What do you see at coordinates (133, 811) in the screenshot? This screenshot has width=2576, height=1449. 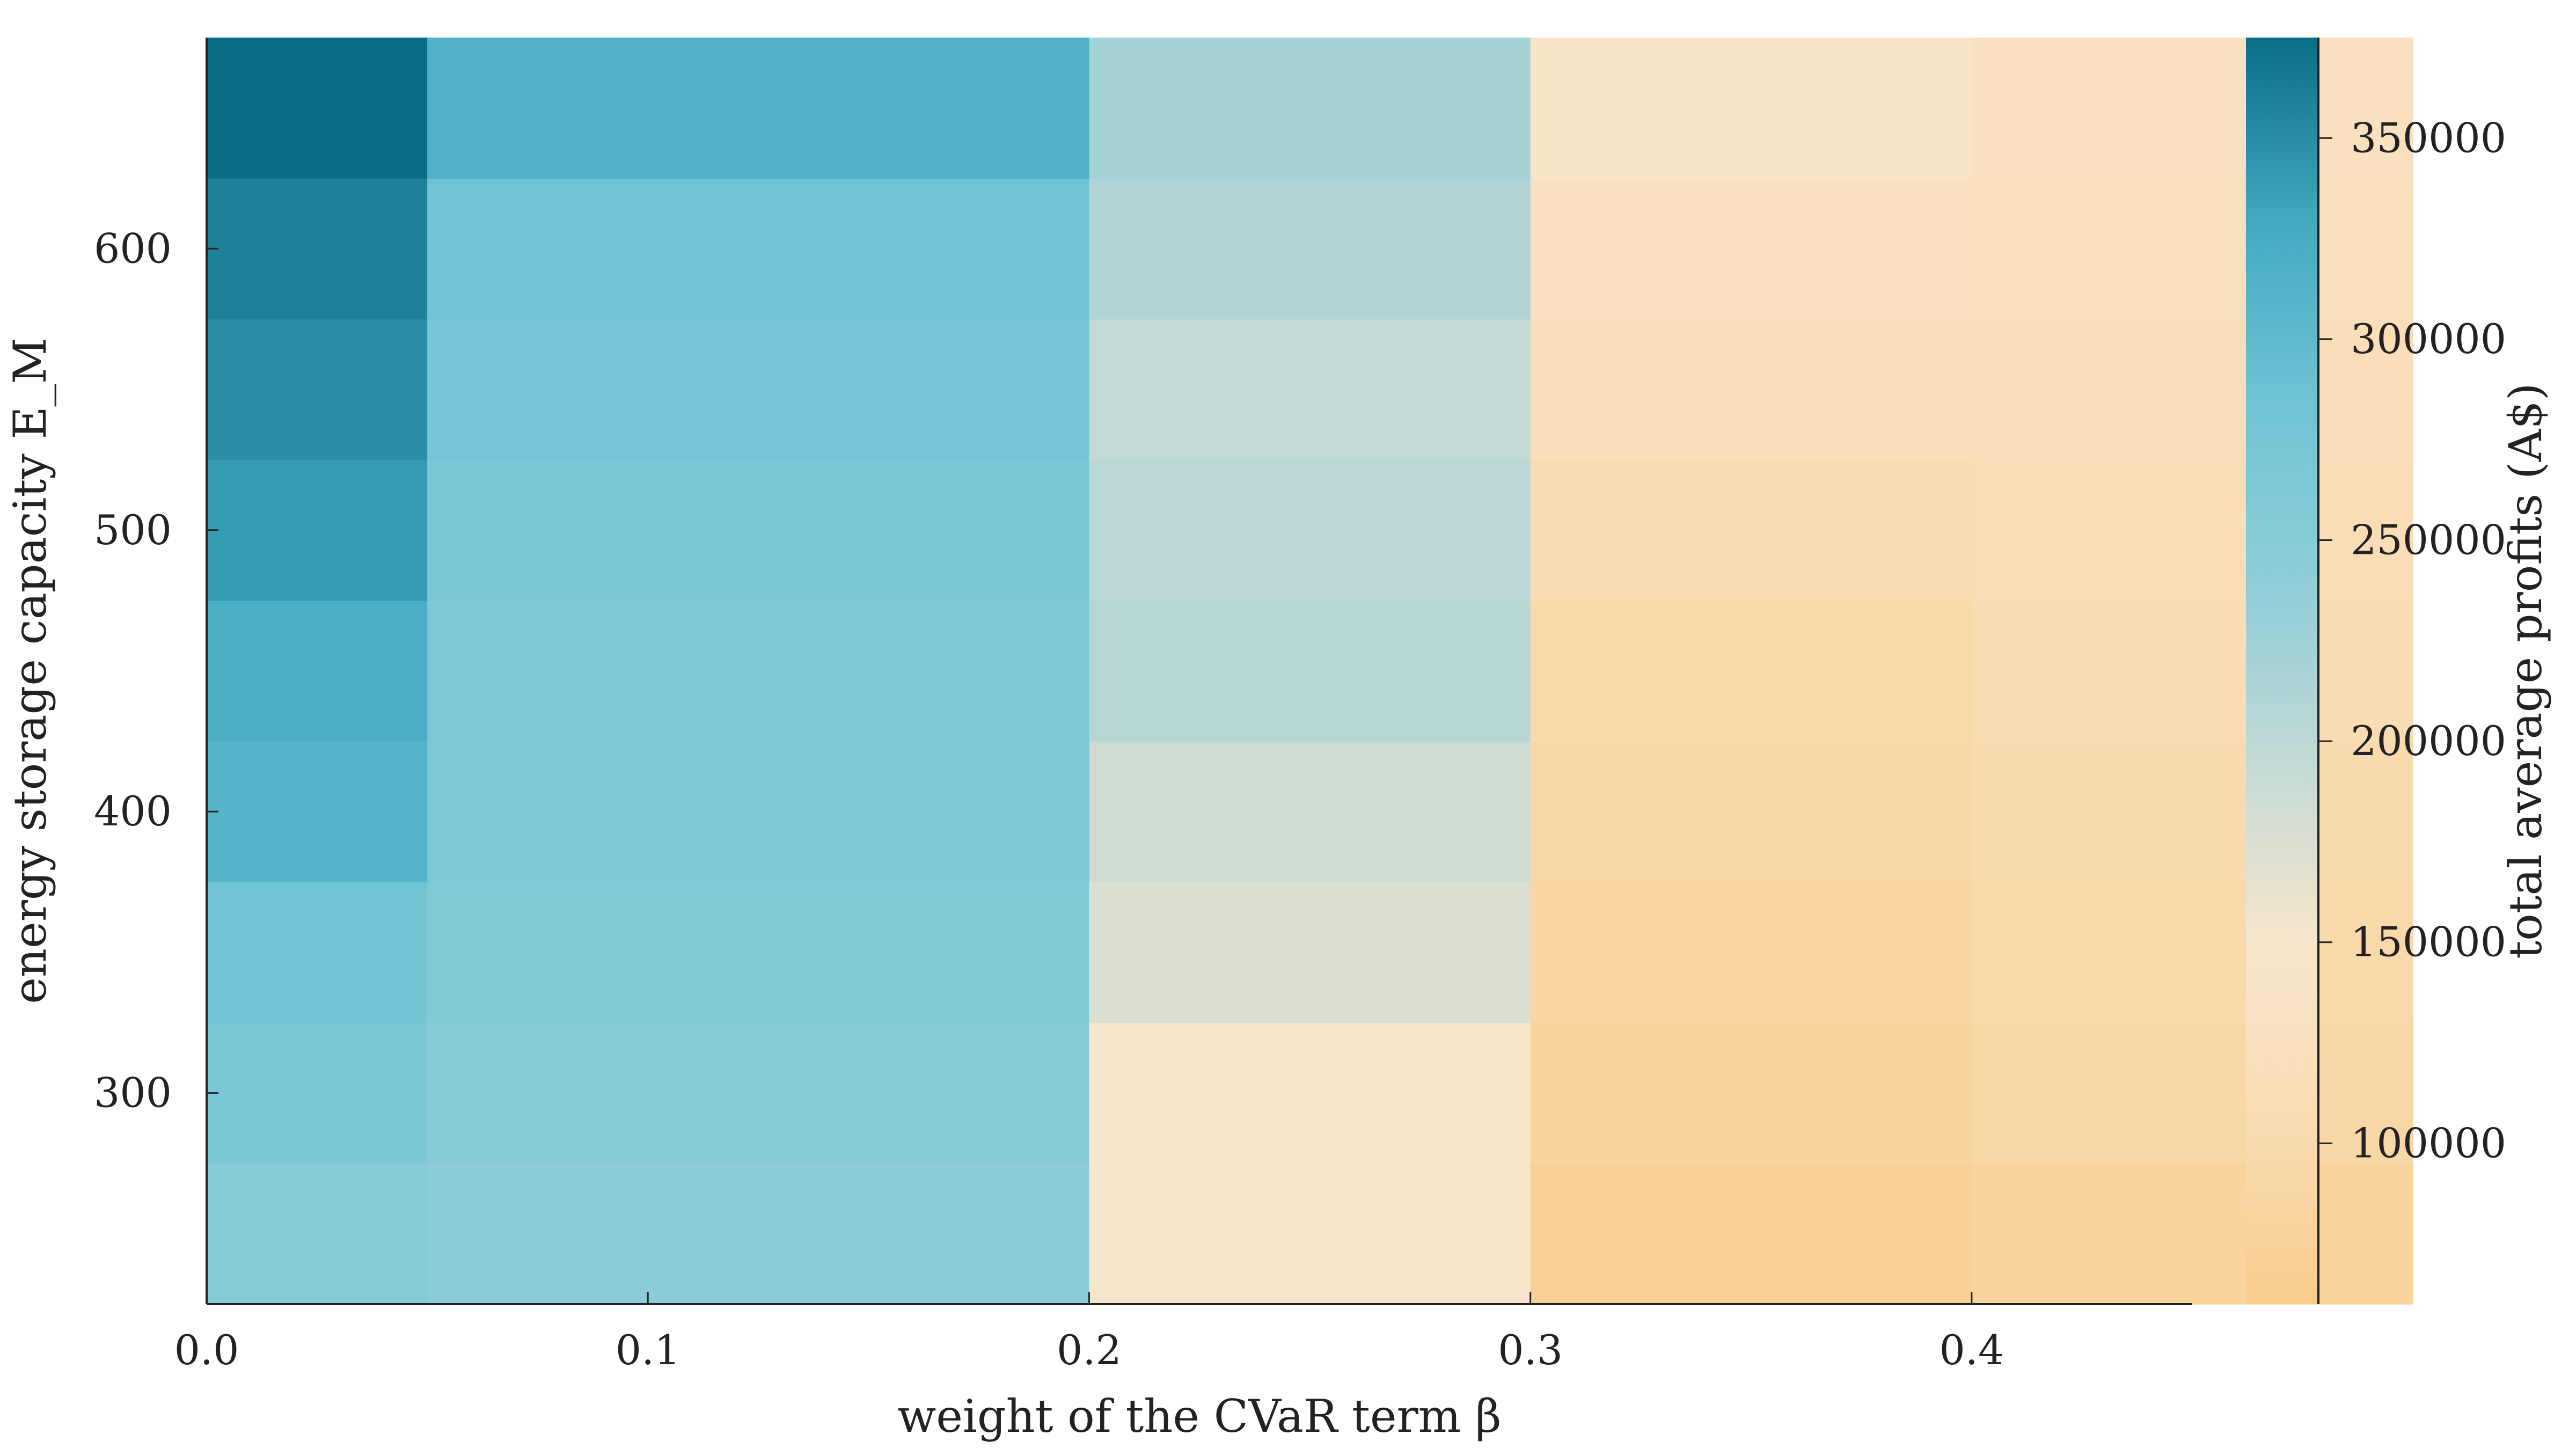 I see `y-tick-label: 400` at bounding box center [133, 811].